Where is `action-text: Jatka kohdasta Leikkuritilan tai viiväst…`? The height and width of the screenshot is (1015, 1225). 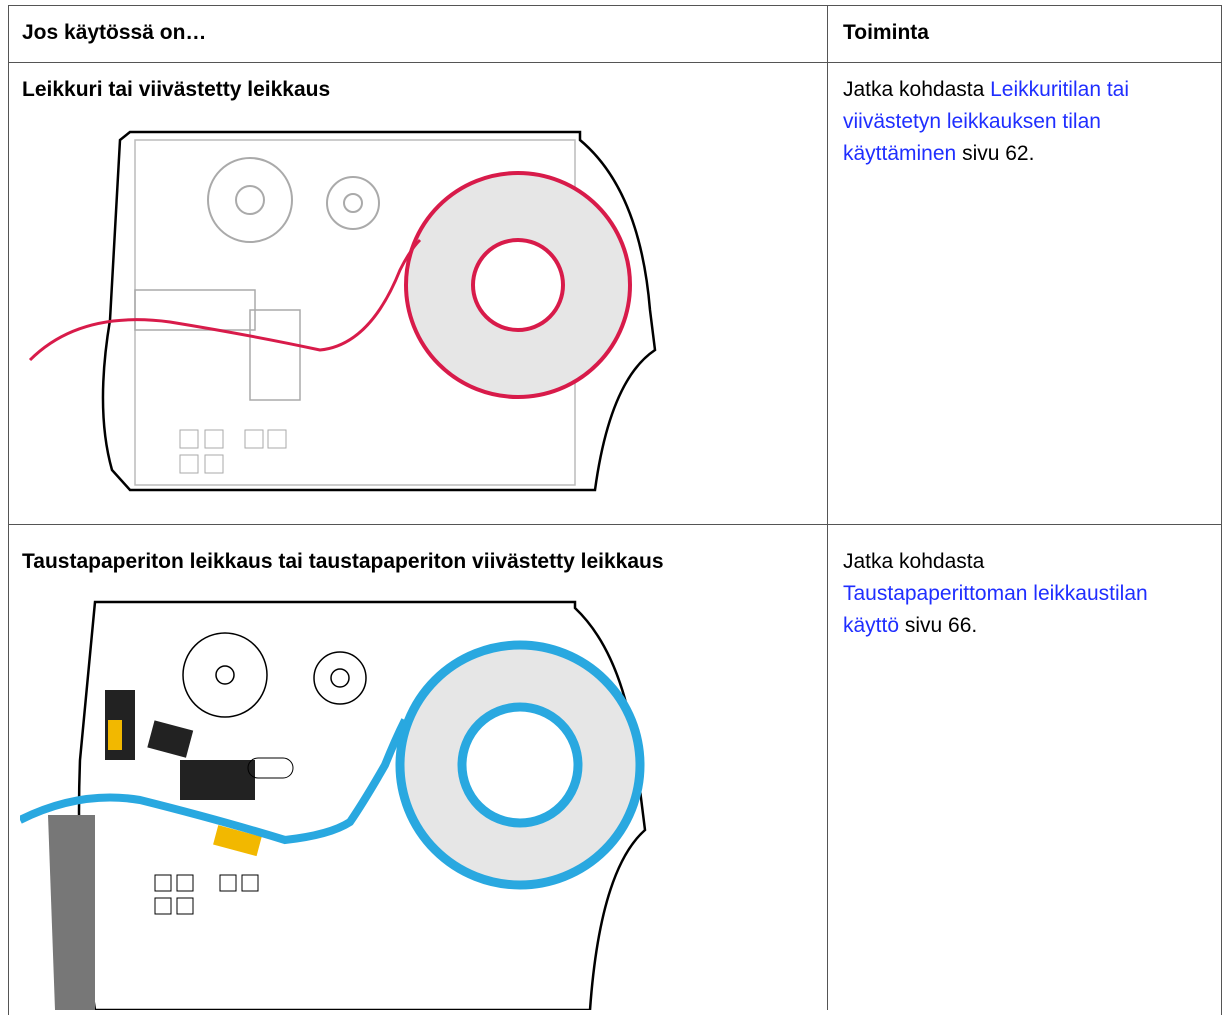 action-text: Jatka kohdasta Leikkuritilan tai viiväst… is located at coordinates (1023, 122).